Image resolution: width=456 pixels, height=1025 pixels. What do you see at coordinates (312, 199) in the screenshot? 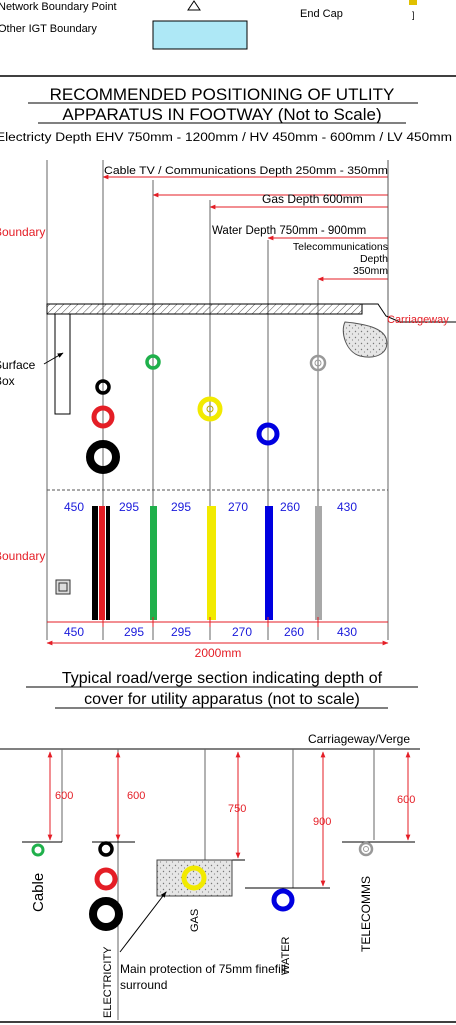
I see `gas-depth-label: Gas Depth 600mm` at bounding box center [312, 199].